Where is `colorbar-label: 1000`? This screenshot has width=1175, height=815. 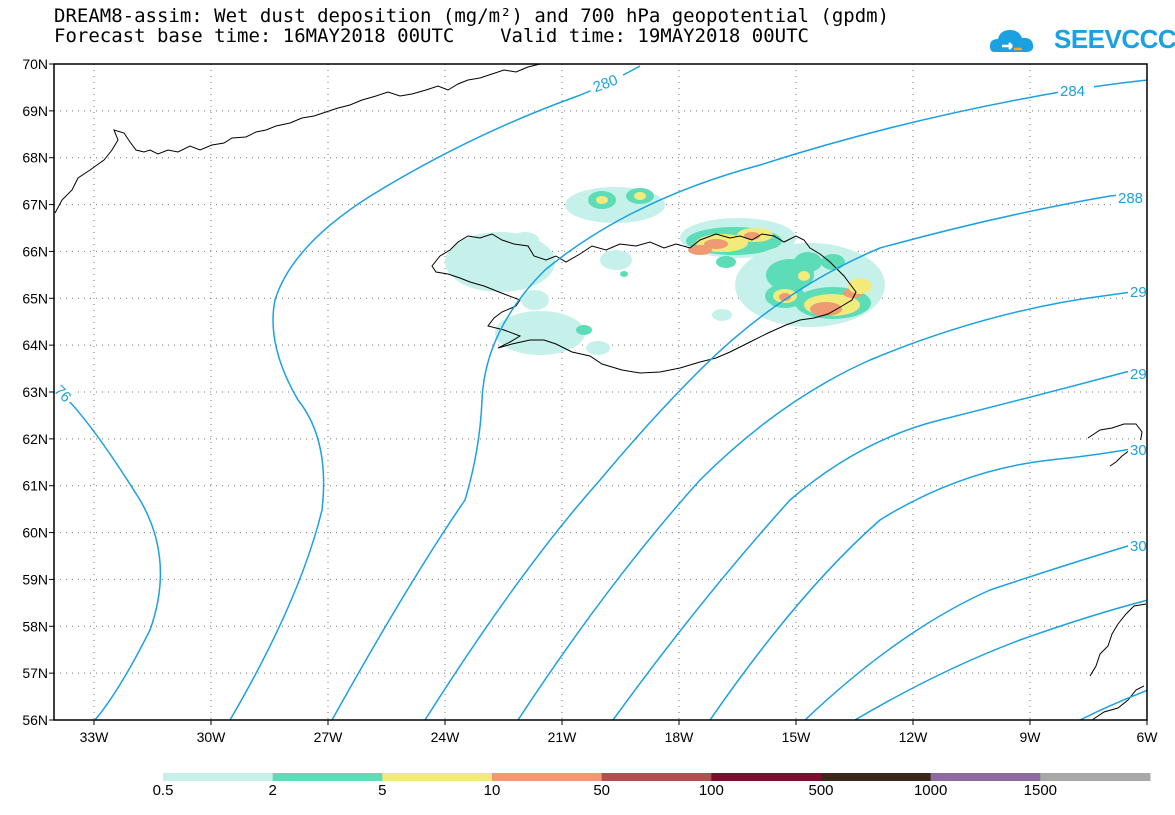 colorbar-label: 1000 is located at coordinates (930, 790).